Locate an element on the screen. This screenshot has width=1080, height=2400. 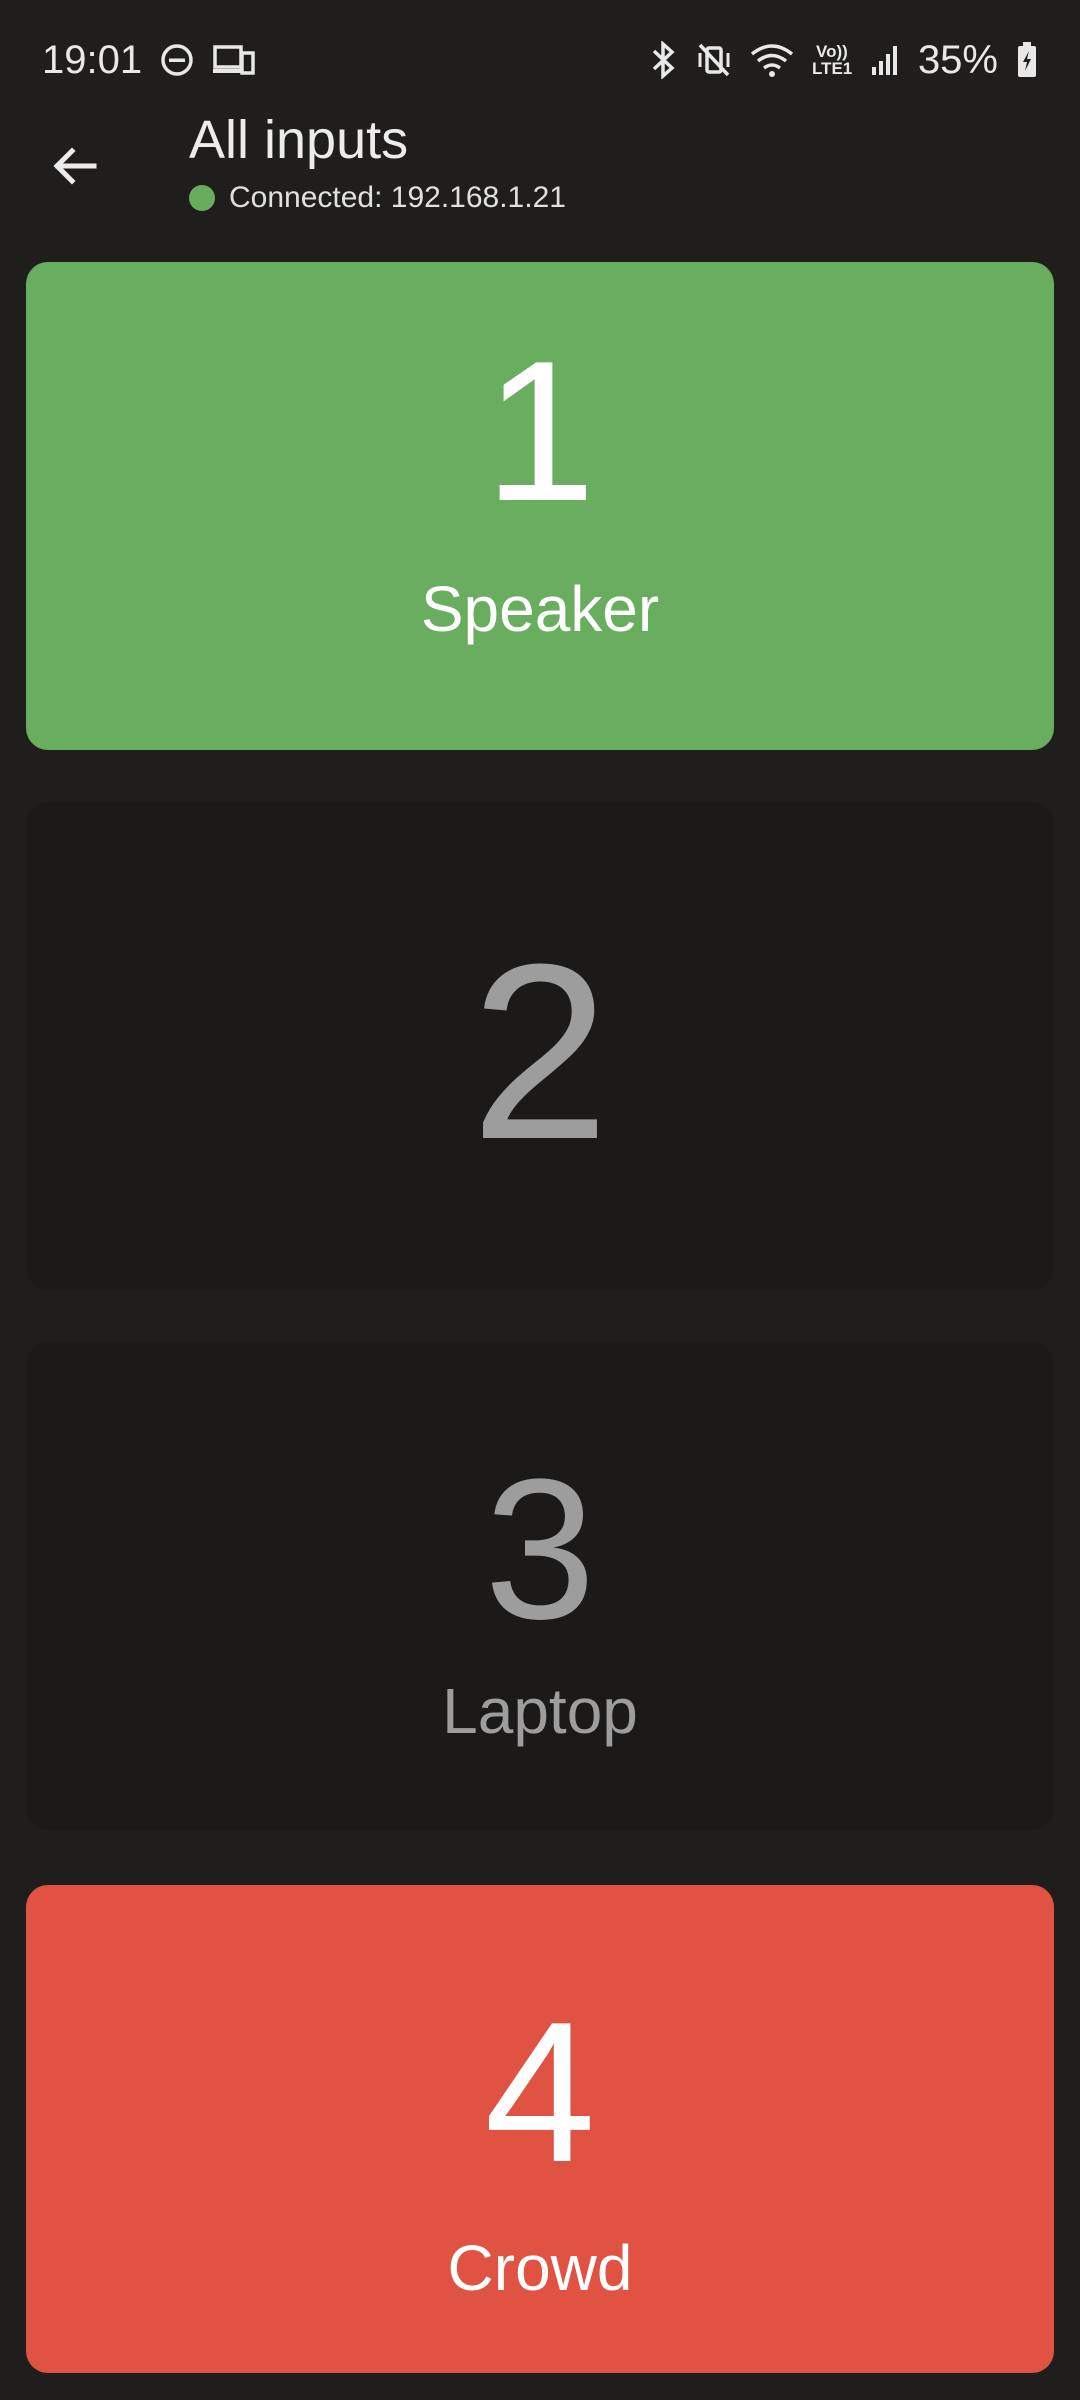
wifi-icon is located at coordinates (772, 60).